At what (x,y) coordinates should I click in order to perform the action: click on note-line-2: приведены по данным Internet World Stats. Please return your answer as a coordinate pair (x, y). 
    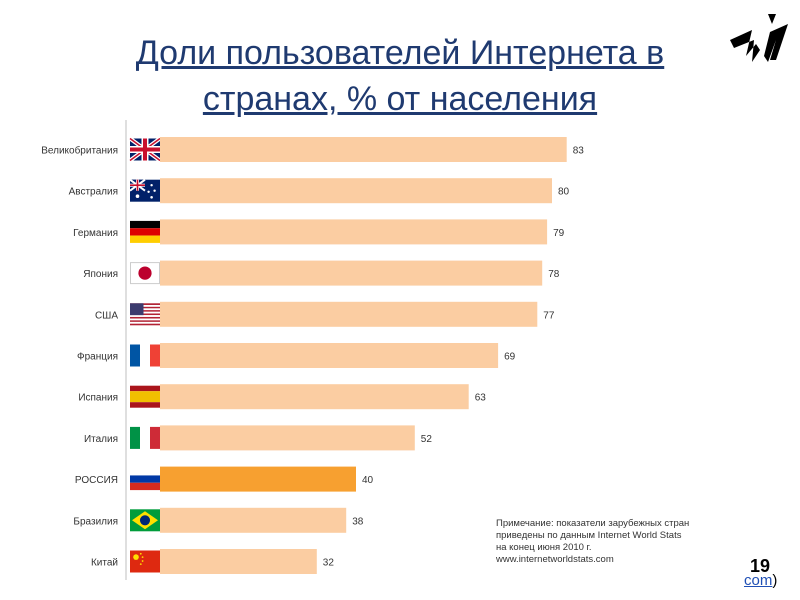
    Looking at the image, I should click on (589, 535).